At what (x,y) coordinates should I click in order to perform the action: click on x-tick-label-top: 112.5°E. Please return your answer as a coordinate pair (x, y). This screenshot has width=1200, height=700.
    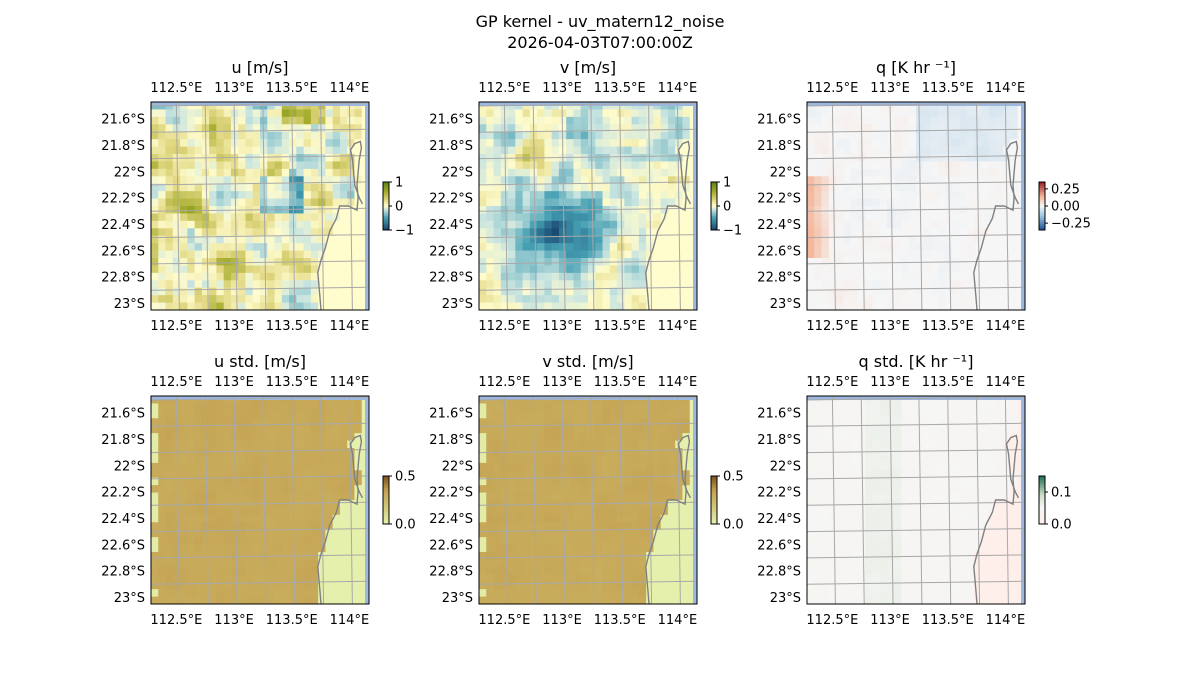
    Looking at the image, I should click on (504, 88).